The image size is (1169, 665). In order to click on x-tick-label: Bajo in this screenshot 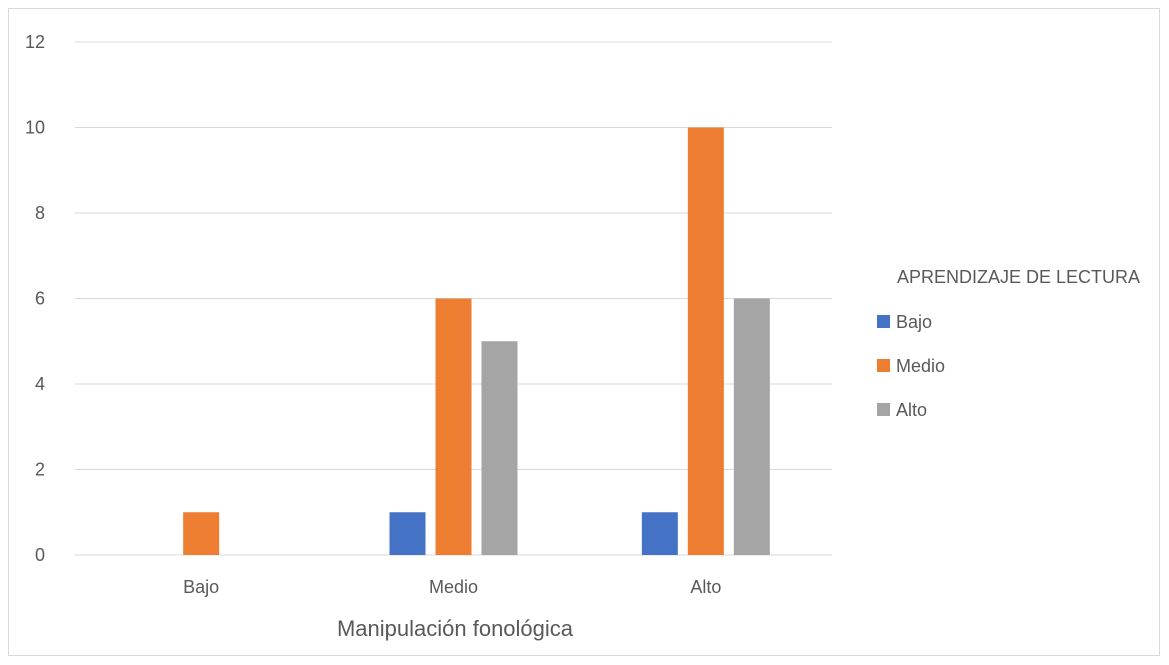, I will do `click(201, 587)`.